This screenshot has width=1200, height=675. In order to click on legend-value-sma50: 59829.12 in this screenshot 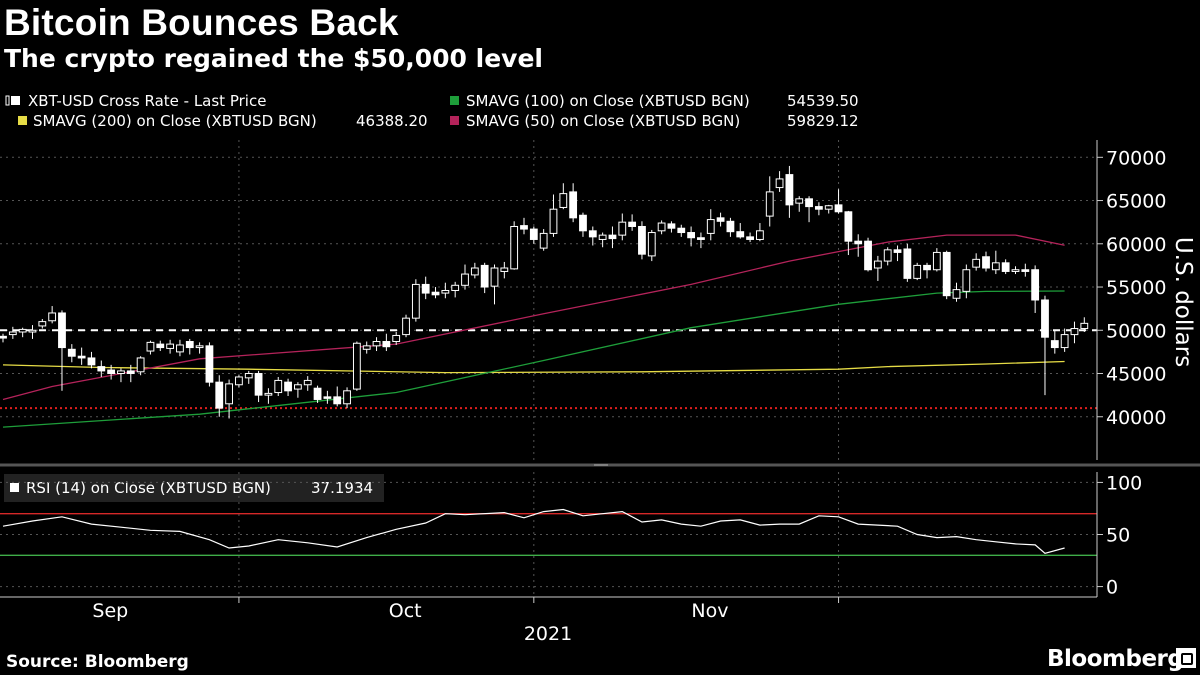, I will do `click(823, 121)`.